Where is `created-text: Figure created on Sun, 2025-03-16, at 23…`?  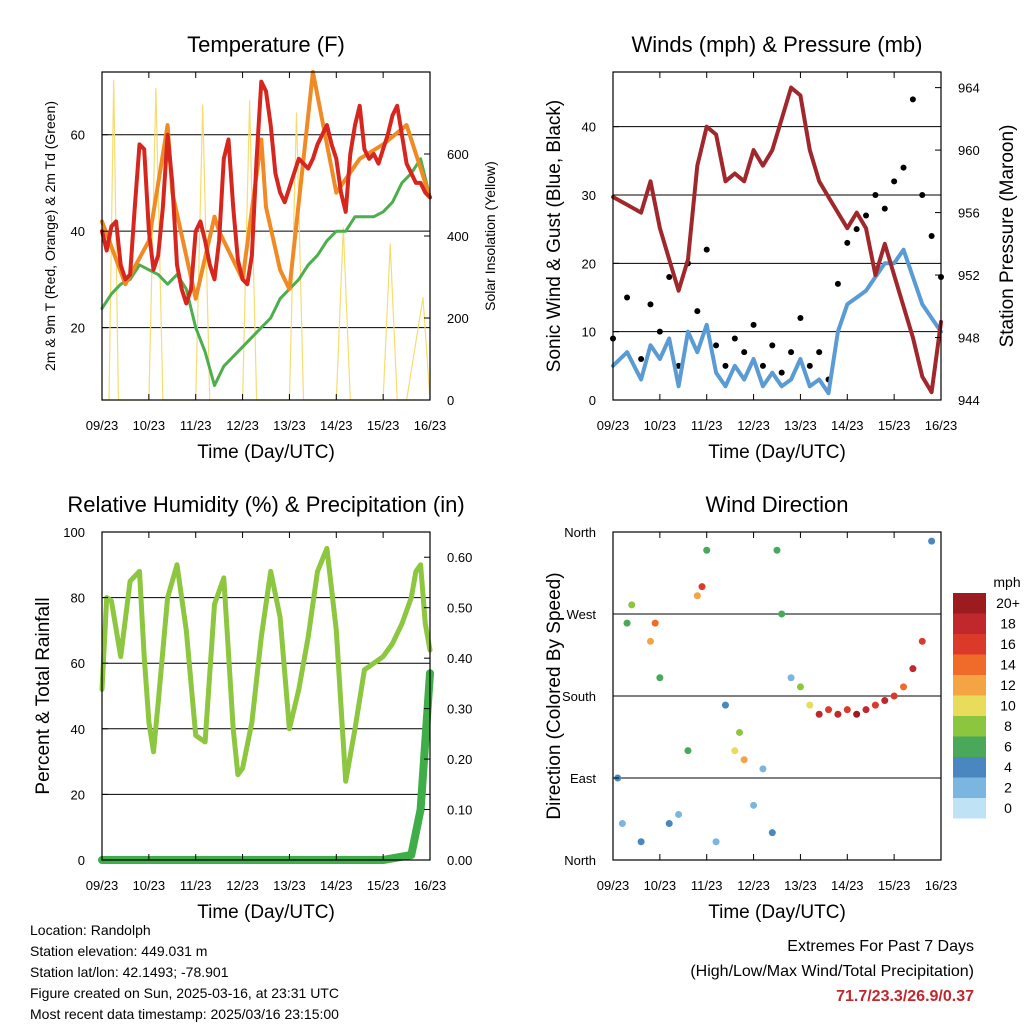
created-text: Figure created on Sun, 2025-03-16, at 23… is located at coordinates (184, 993).